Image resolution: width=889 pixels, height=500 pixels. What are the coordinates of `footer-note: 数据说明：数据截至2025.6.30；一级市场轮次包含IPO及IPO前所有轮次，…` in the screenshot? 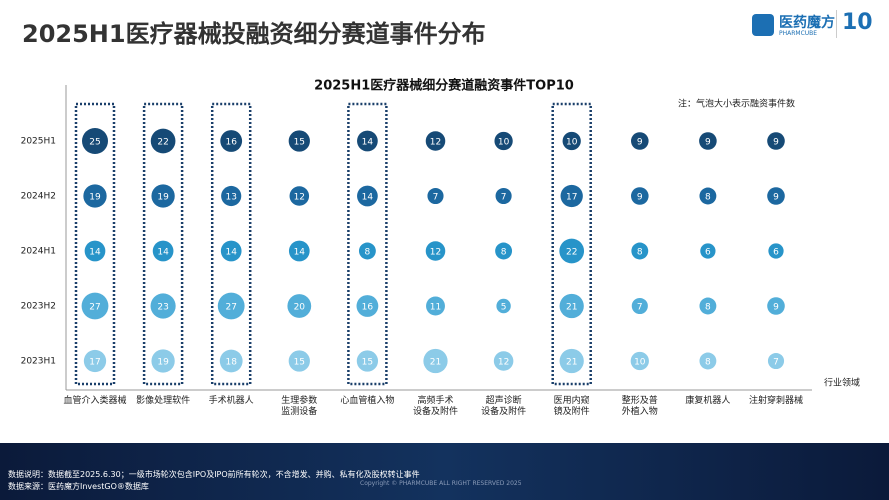 It's located at (214, 474).